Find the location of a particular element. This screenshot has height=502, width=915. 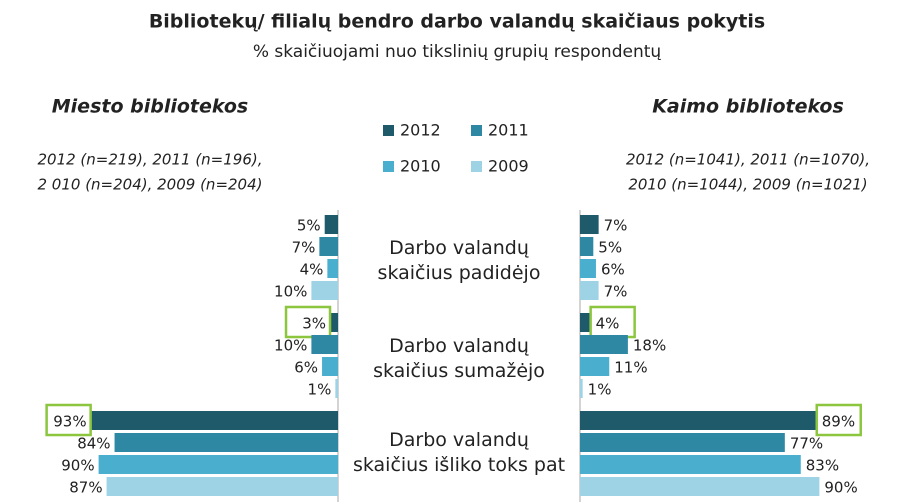

category-label: Darbo valandų skaičius išliko toks pat is located at coordinates (459, 452).